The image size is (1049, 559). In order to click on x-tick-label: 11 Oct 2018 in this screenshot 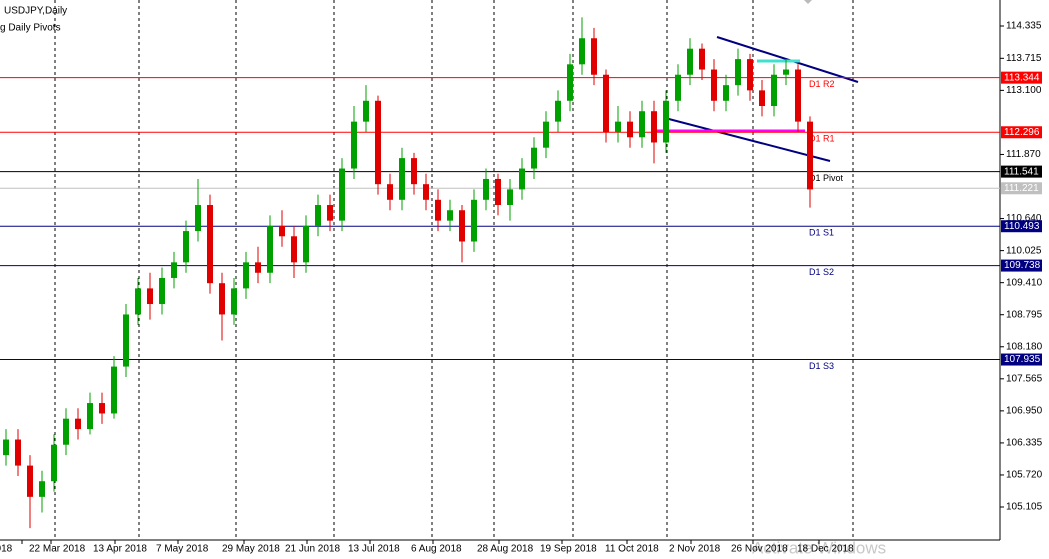, I will do `click(632, 549)`.